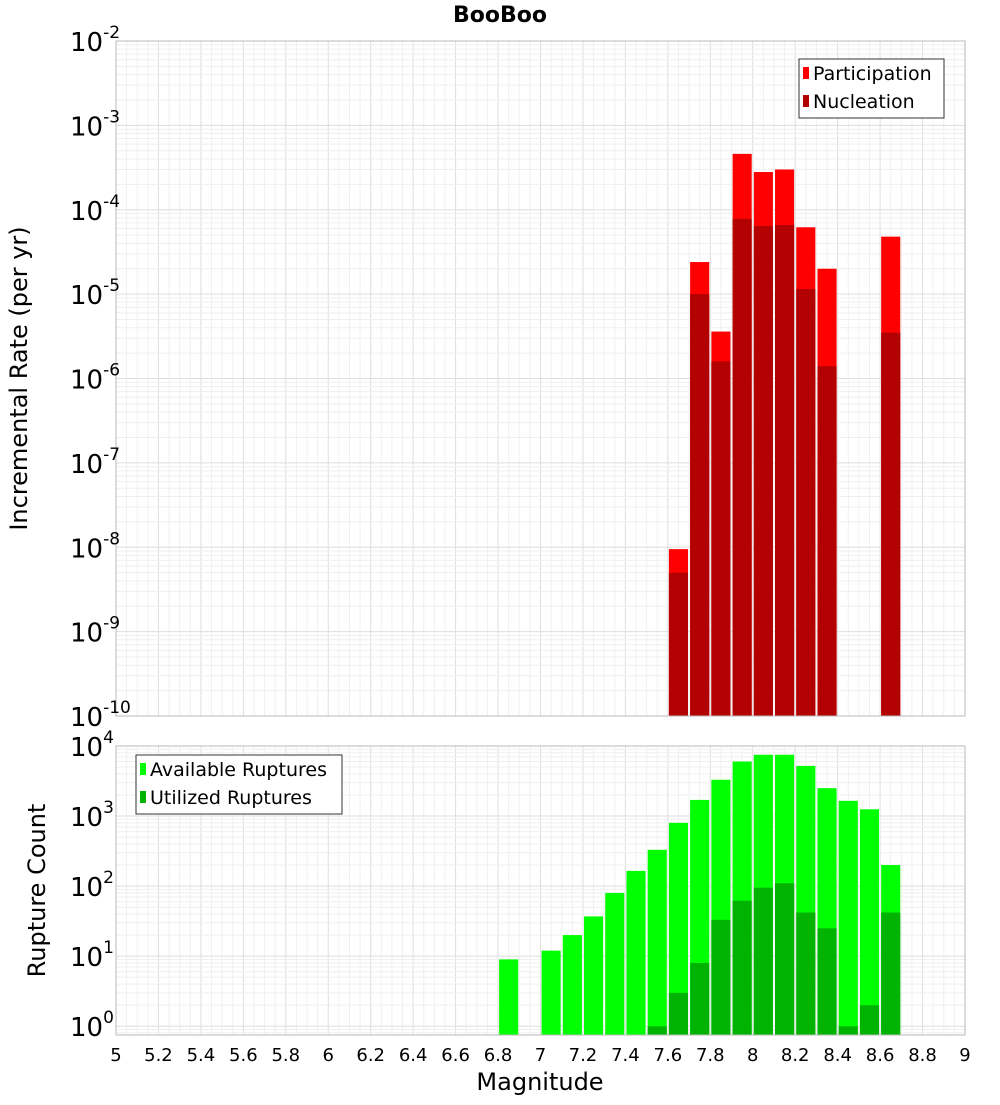  Describe the element at coordinates (498, 1055) in the screenshot. I see `x-tick-label: 6.8` at that location.